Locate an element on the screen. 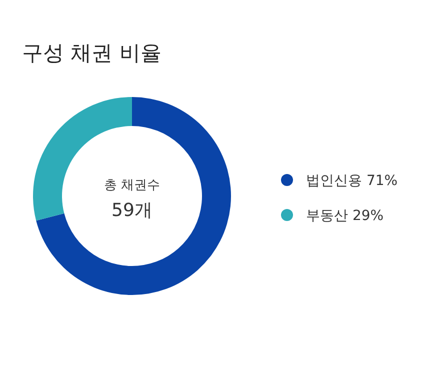 The image size is (428, 389). annotation: 총 채권수 is located at coordinates (132, 185).